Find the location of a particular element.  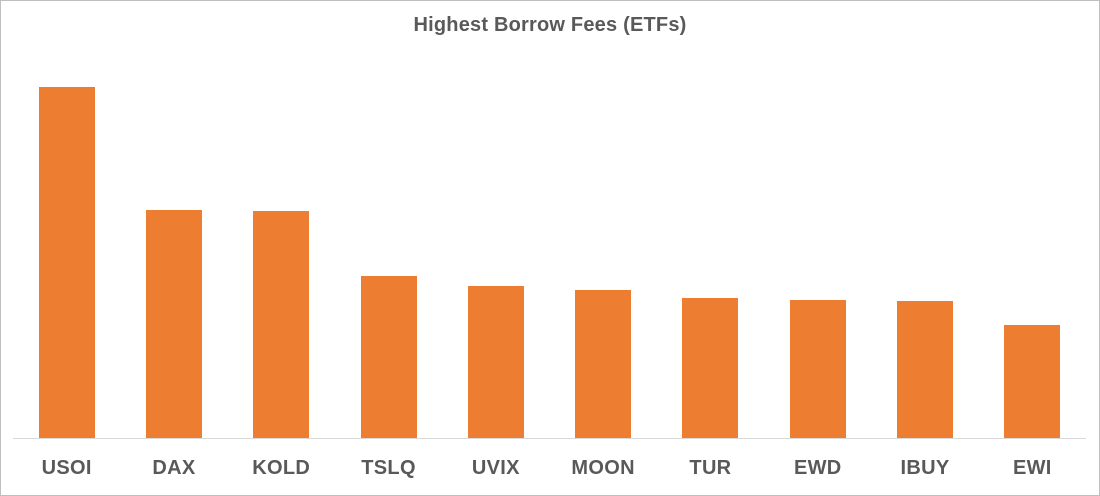

bar-slot-ibuy is located at coordinates (924, 247).